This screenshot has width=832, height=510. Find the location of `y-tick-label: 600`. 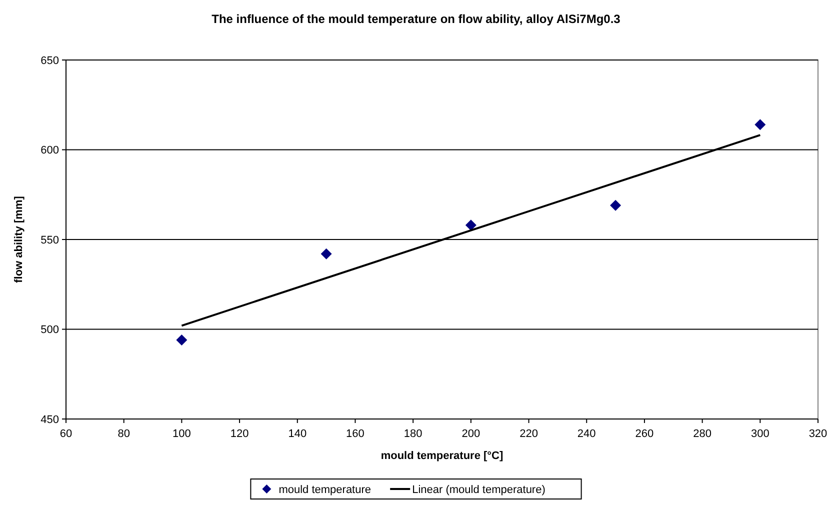

y-tick-label: 600 is located at coordinates (49, 150).